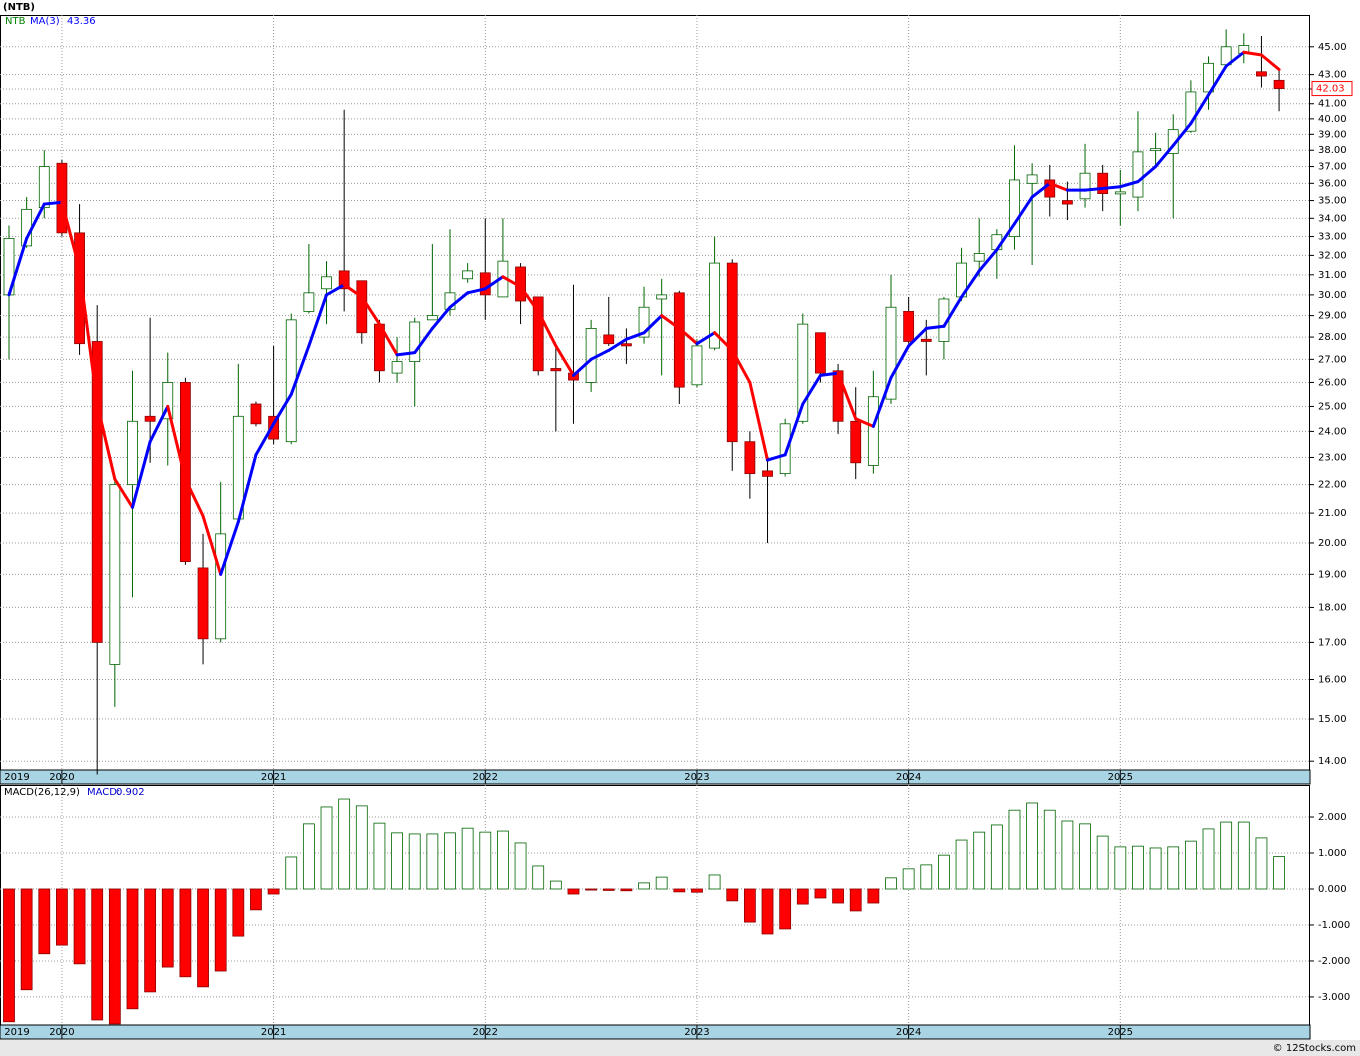 The width and height of the screenshot is (1360, 1056). What do you see at coordinates (103, 792) in the screenshot?
I see `legend-label: MACD:` at bounding box center [103, 792].